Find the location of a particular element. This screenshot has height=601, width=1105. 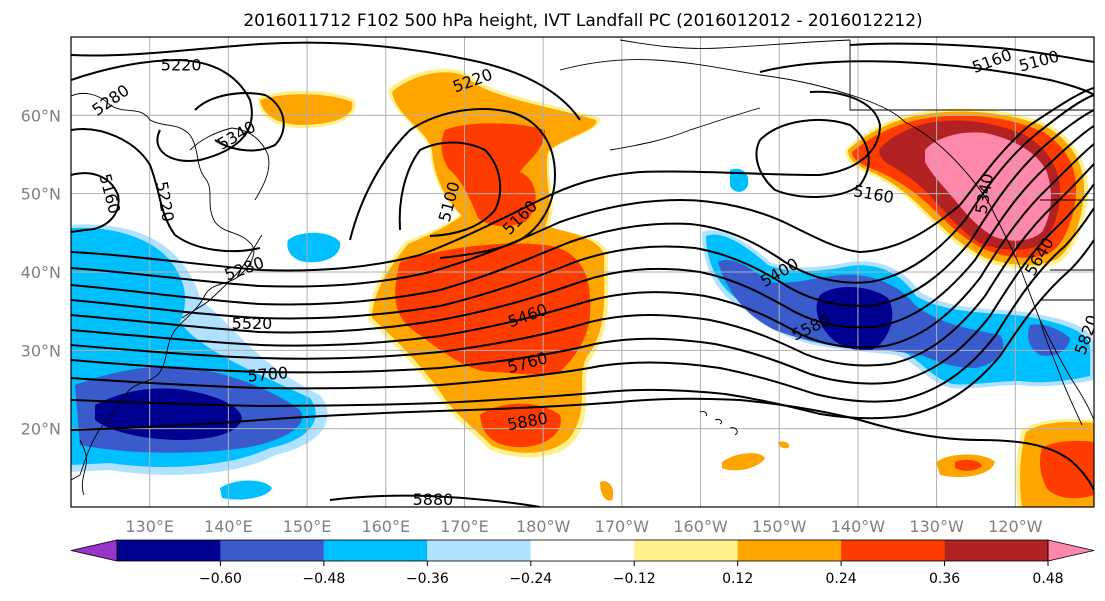

longitude-label: 120°W is located at coordinates (1015, 526).